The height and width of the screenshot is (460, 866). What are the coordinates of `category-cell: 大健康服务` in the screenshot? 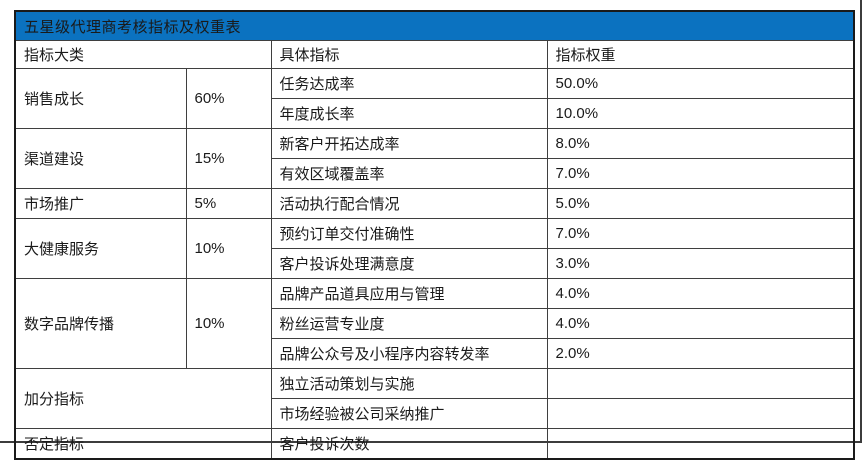 It's located at (100, 248).